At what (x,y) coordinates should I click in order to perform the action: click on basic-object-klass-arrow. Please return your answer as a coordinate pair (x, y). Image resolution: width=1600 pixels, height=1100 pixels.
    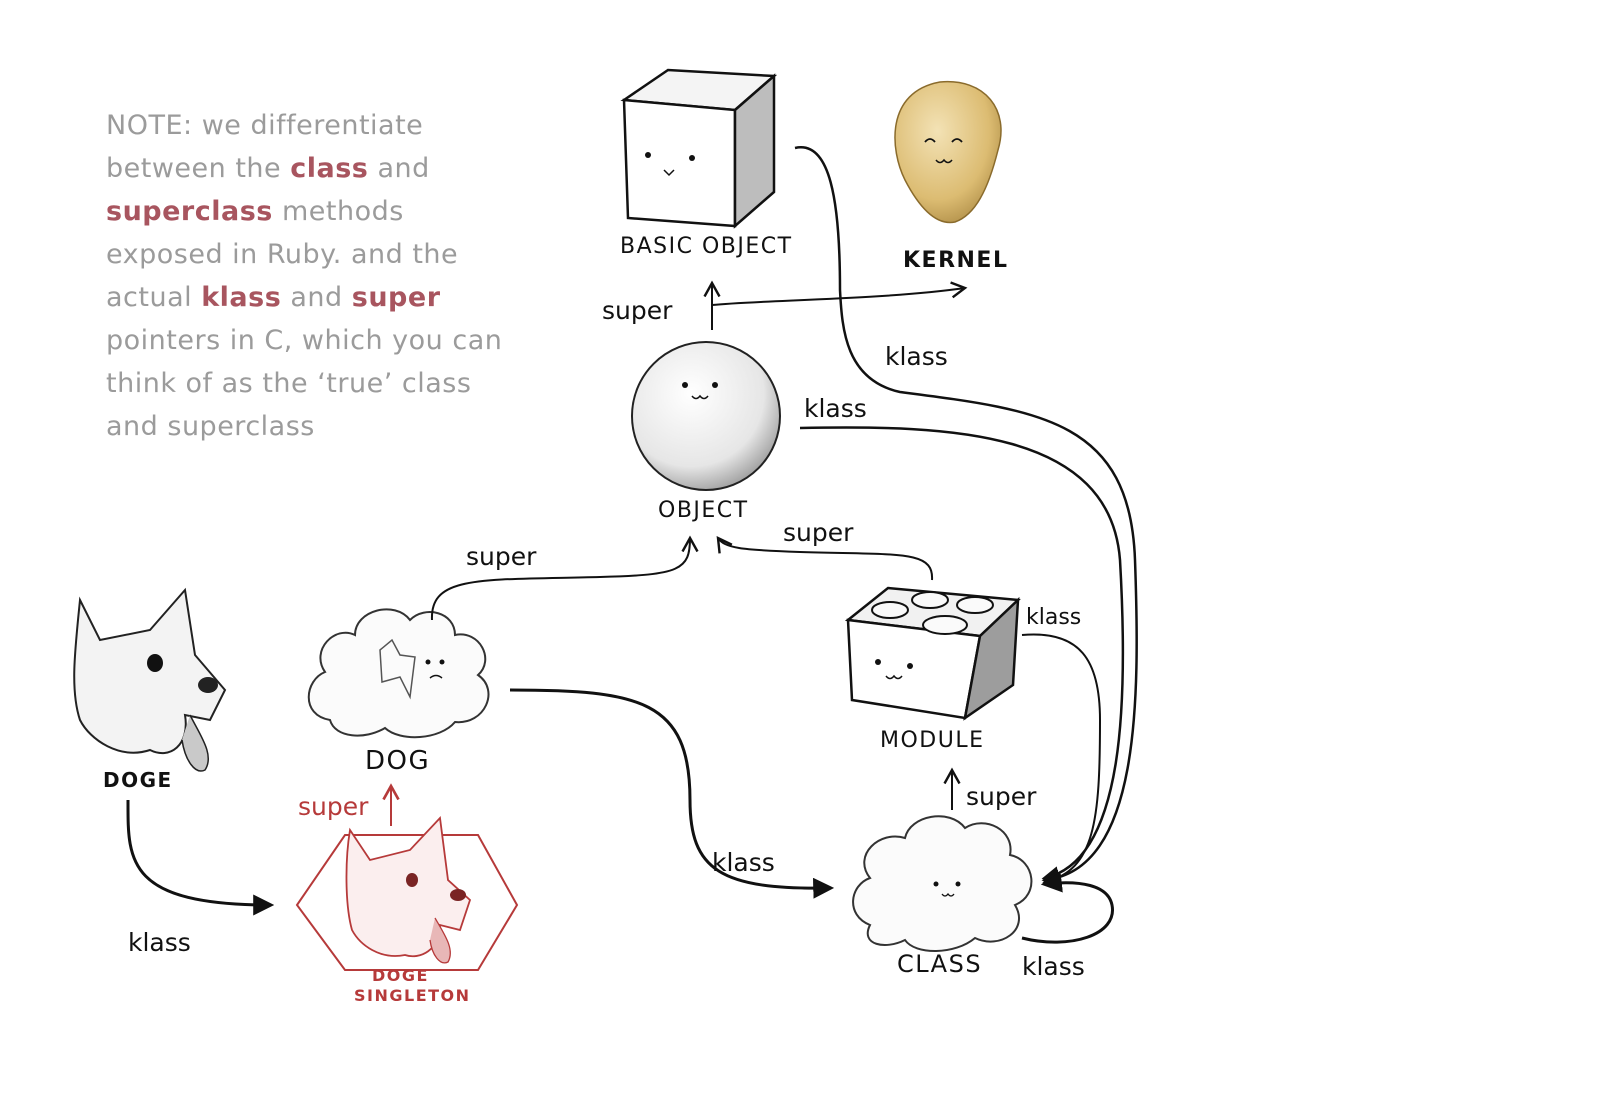
    Looking at the image, I should click on (966, 517).